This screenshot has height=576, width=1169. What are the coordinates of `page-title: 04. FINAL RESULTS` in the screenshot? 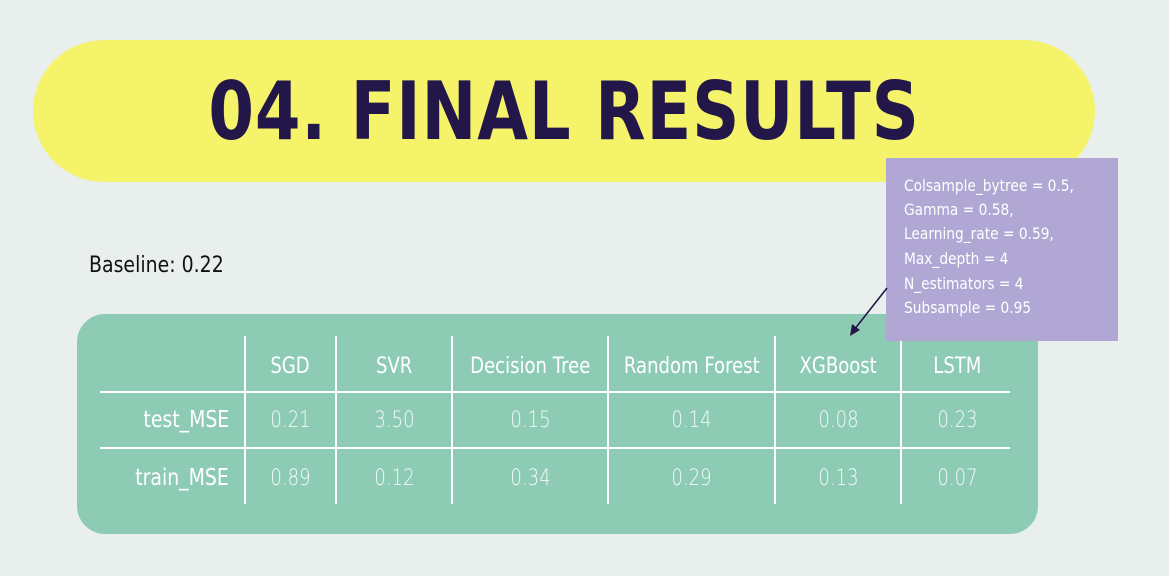 It's located at (564, 111).